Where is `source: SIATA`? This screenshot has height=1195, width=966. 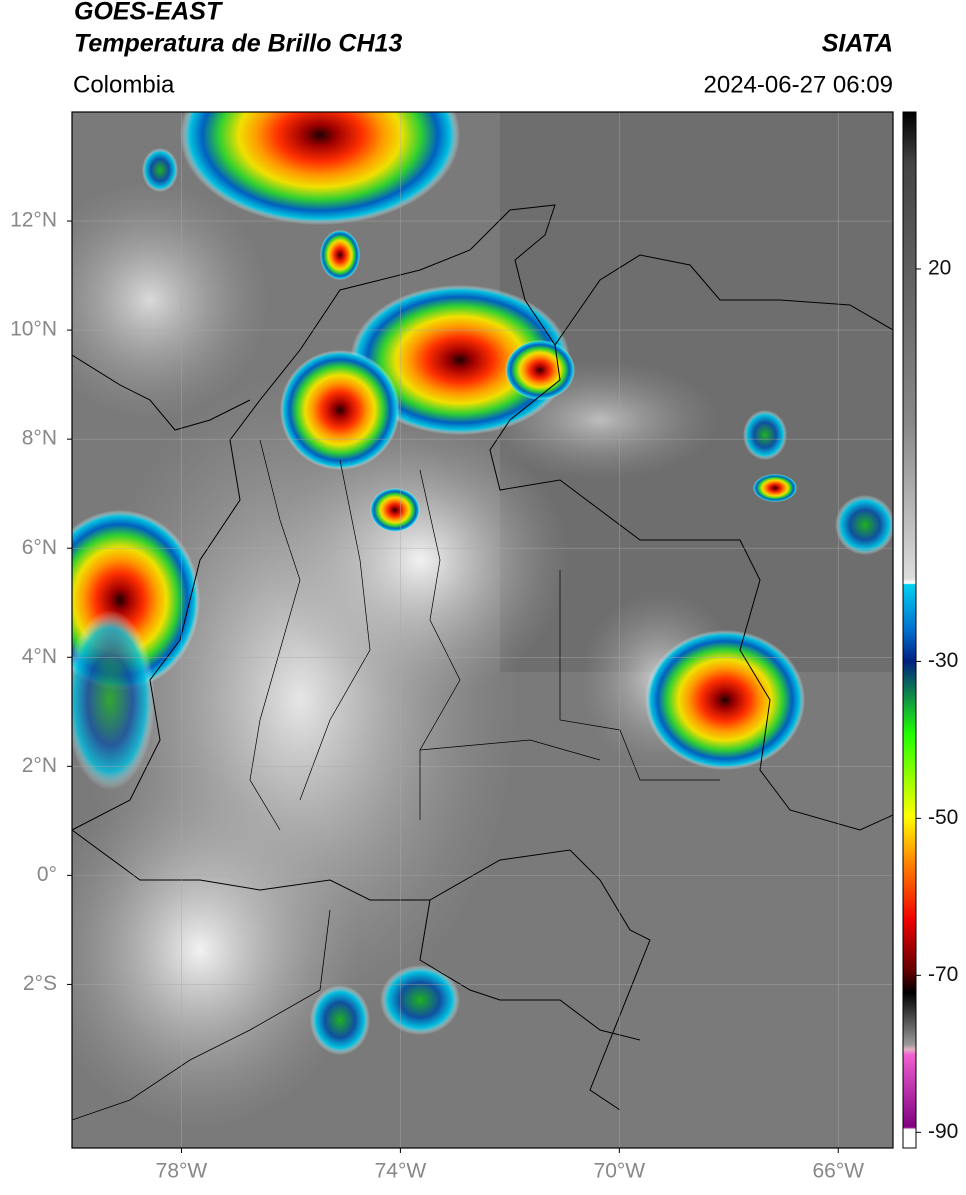 source: SIATA is located at coordinates (857, 44).